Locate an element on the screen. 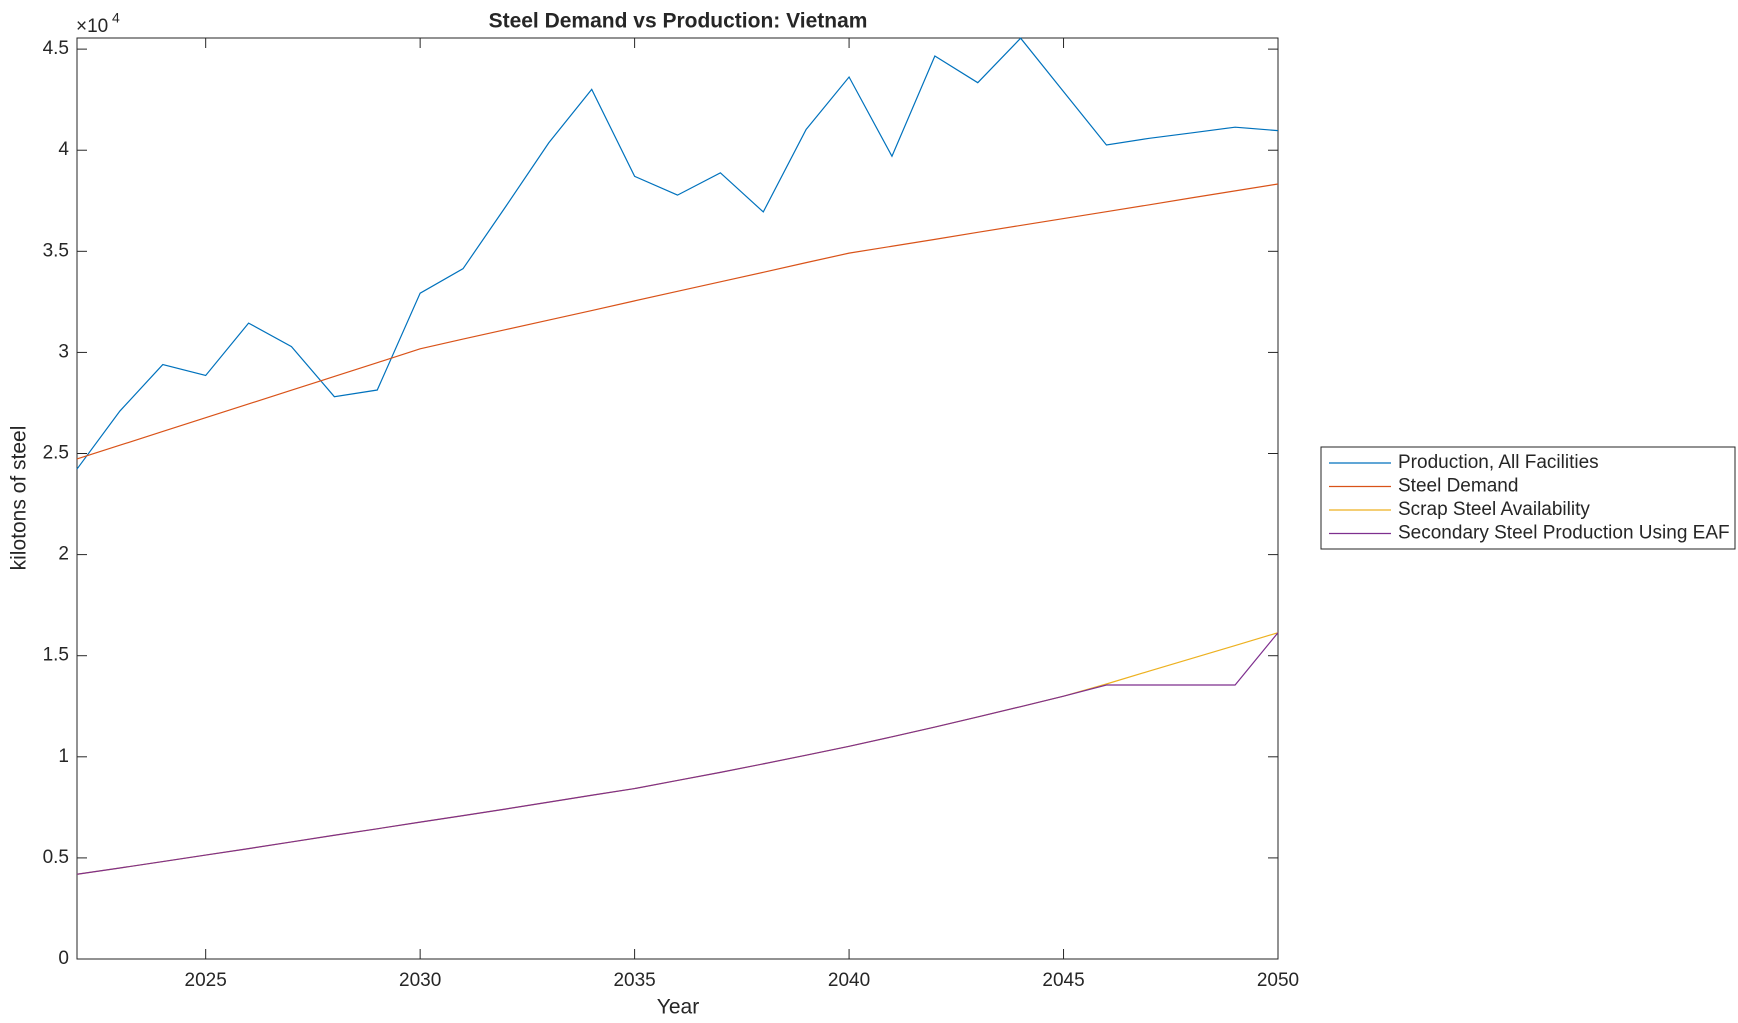 This screenshot has width=1738, height=1023. x-tick-label: 2025 is located at coordinates (206, 980).